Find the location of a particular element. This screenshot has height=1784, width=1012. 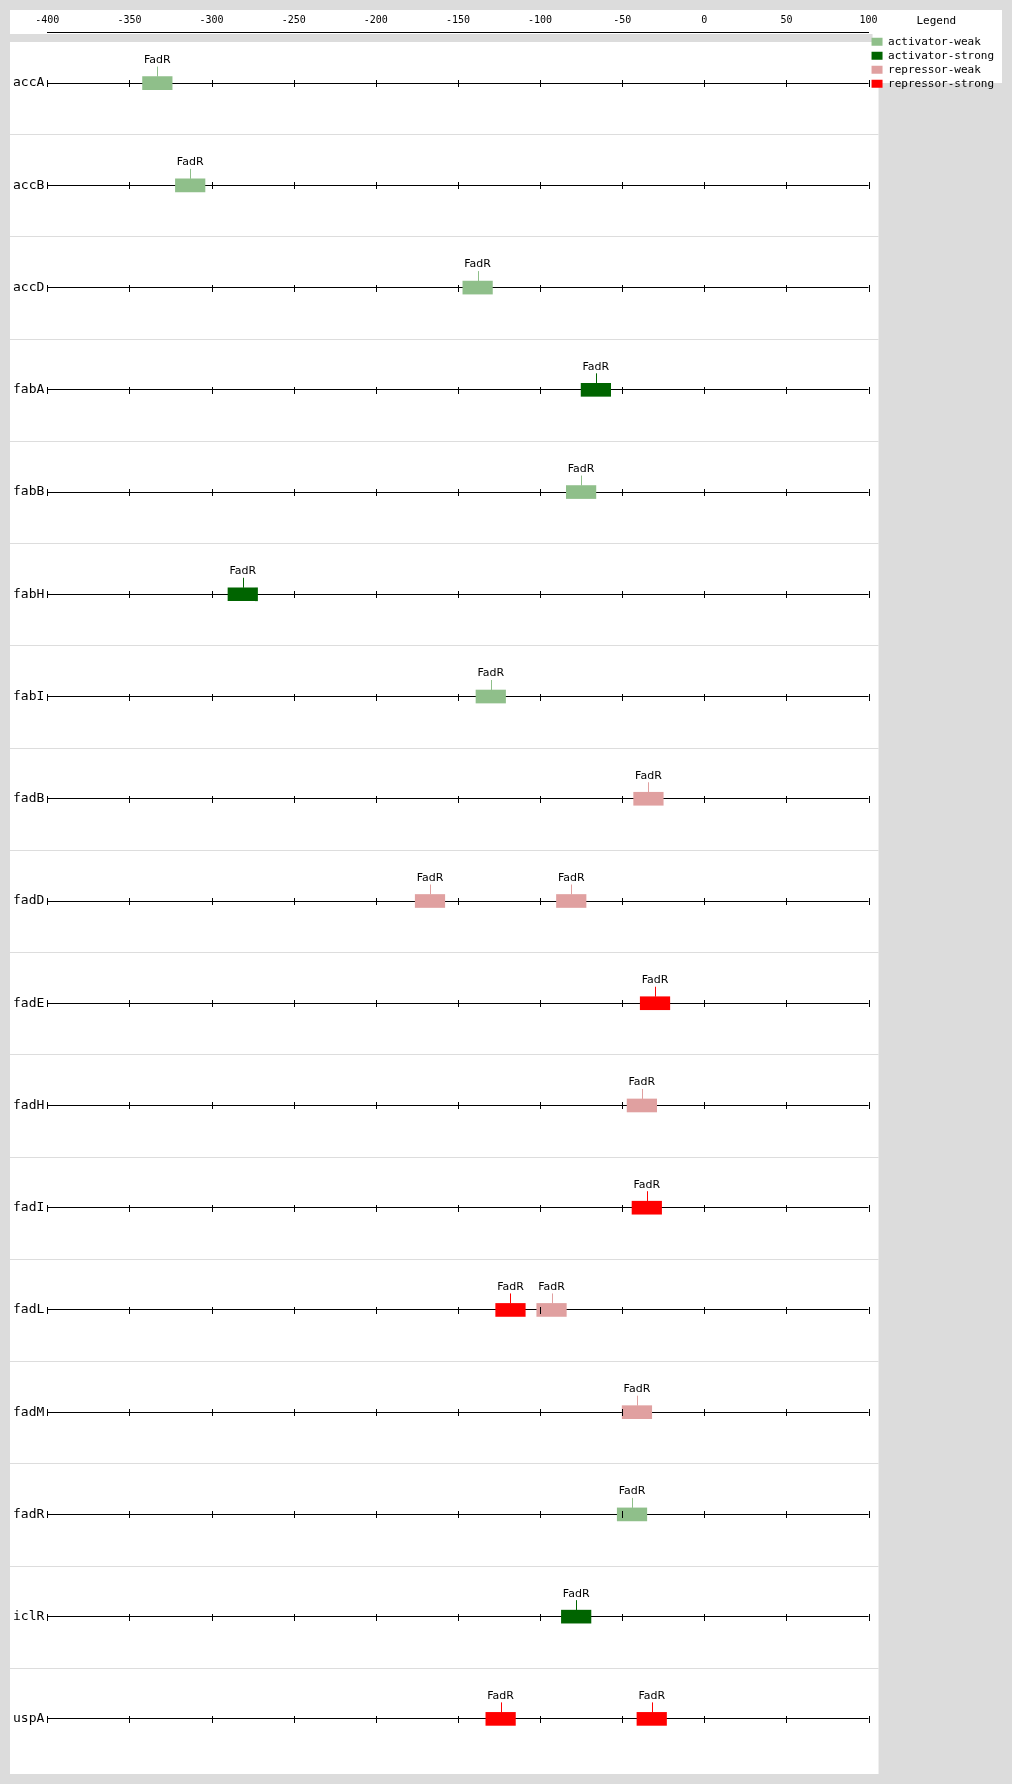

x-tick-label: 50 is located at coordinates (786, 19).